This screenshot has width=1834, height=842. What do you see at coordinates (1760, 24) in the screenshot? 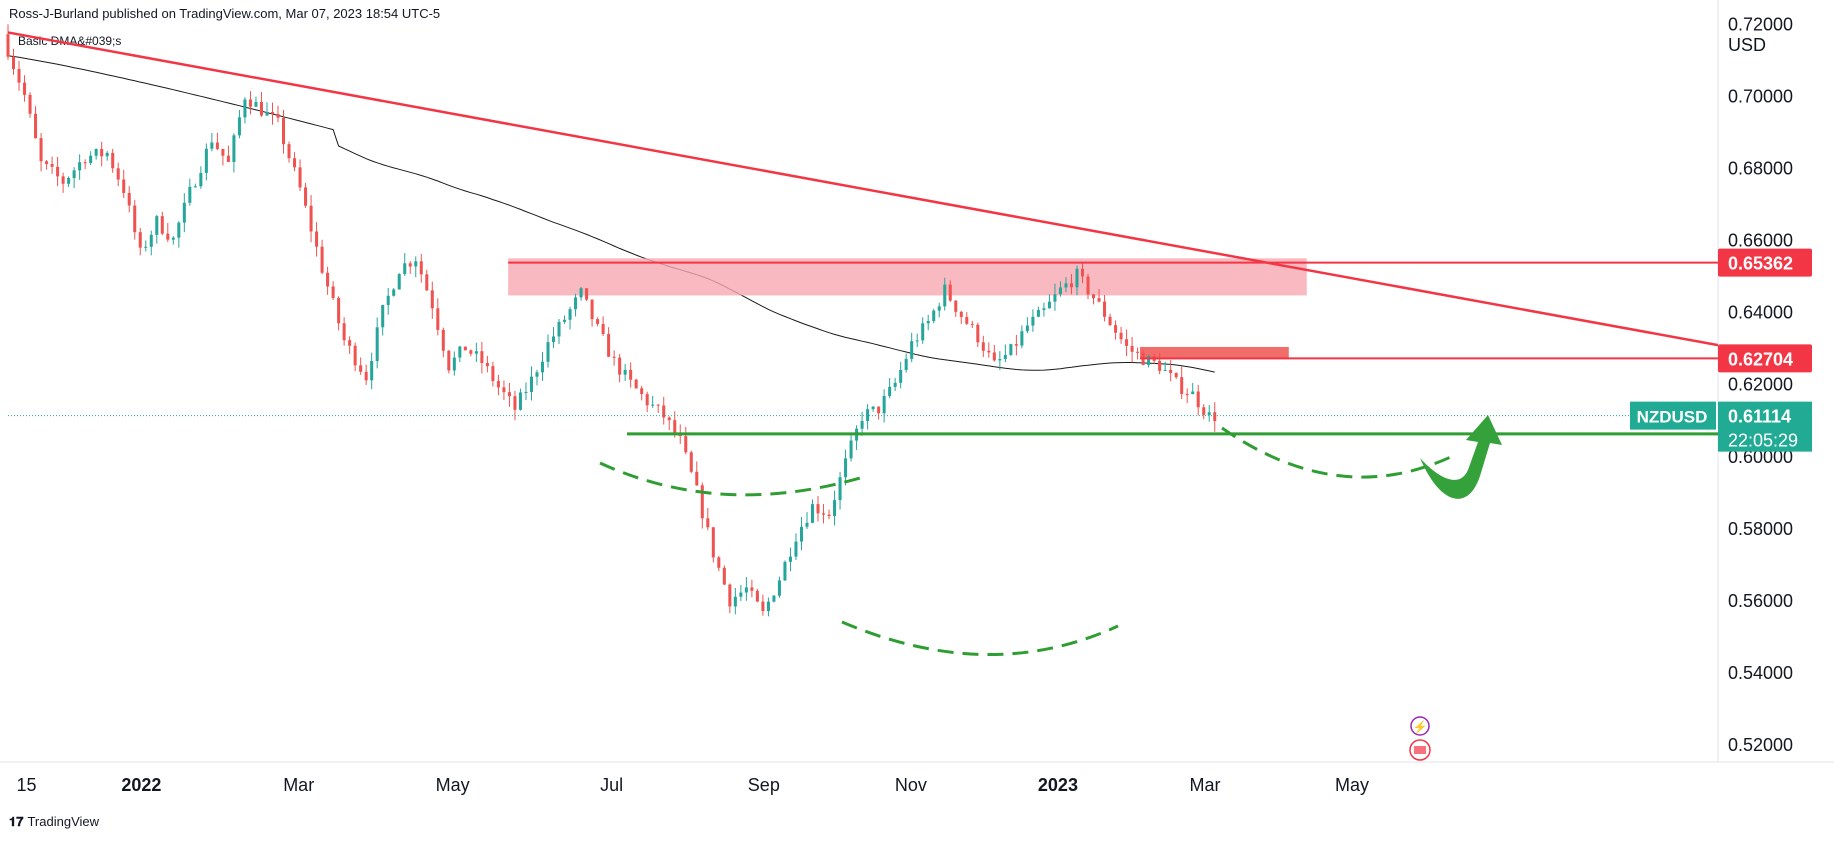
I see `y-tick-label: 0.72000` at bounding box center [1760, 24].